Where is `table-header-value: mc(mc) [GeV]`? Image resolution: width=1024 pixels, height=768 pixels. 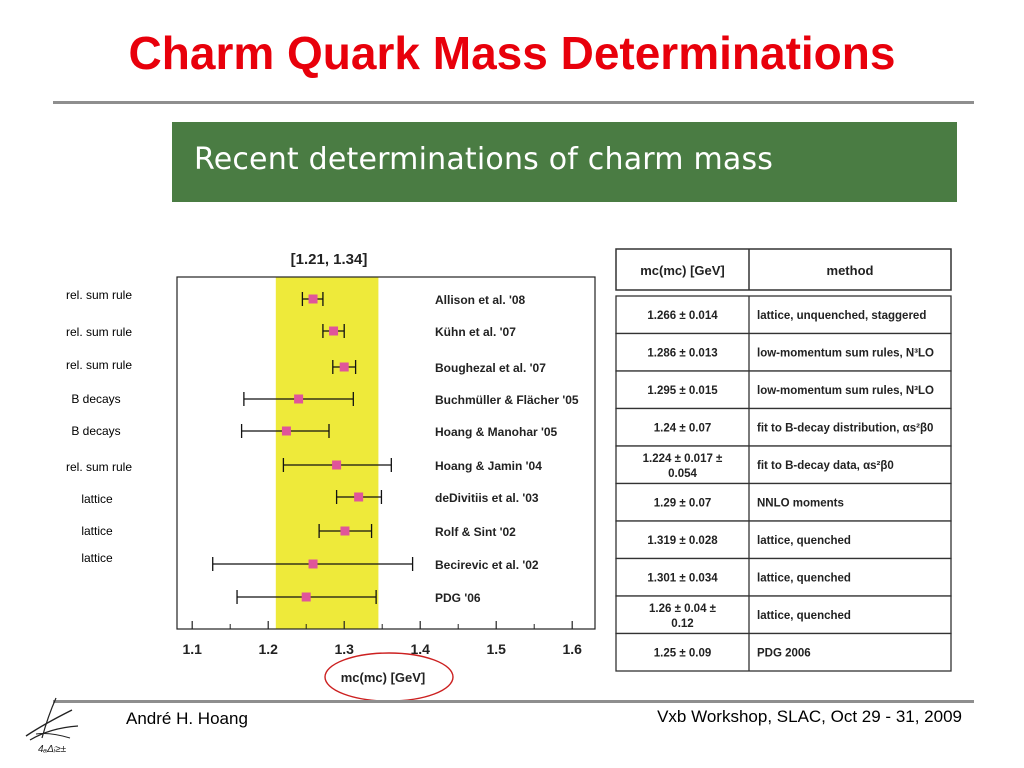 table-header-value: mc(mc) [GeV] is located at coordinates (682, 270).